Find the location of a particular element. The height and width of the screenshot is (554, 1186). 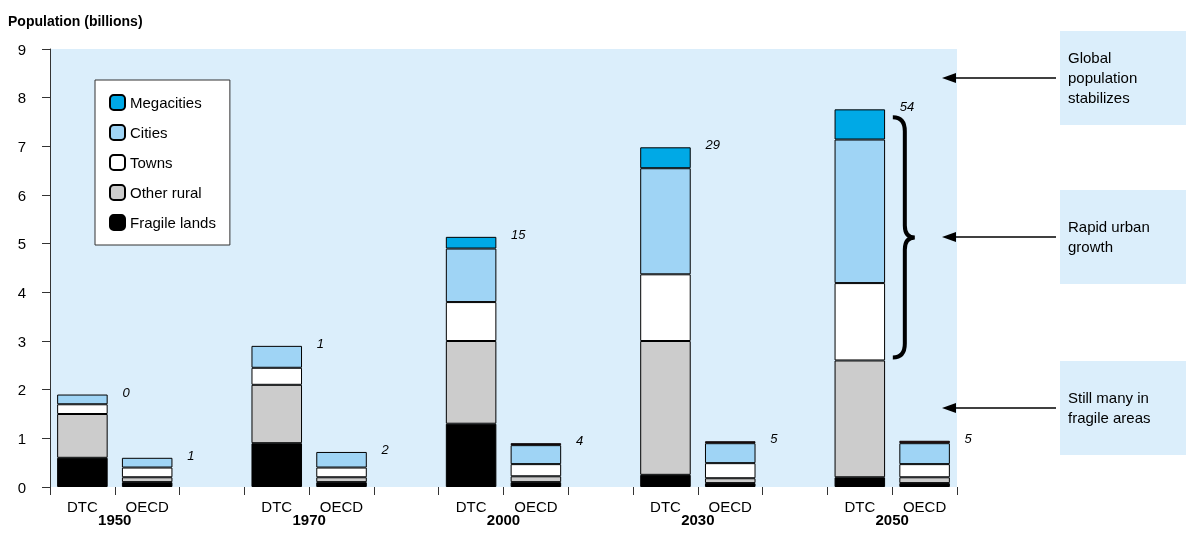

y-tick-label: 9 is located at coordinates (21, 49).